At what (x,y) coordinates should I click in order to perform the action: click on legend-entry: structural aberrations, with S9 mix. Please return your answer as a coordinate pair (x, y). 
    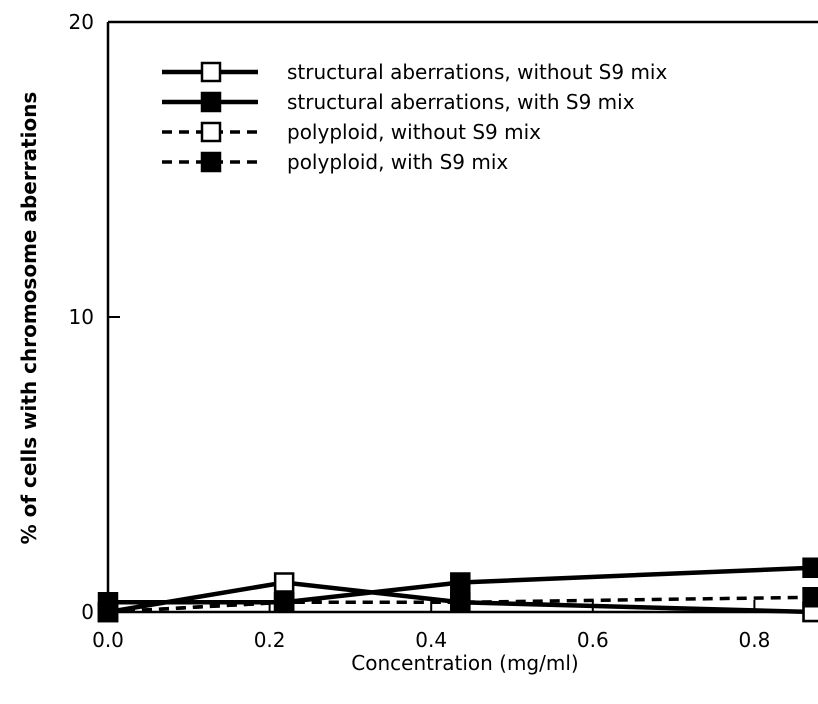
    Looking at the image, I should click on (398, 102).